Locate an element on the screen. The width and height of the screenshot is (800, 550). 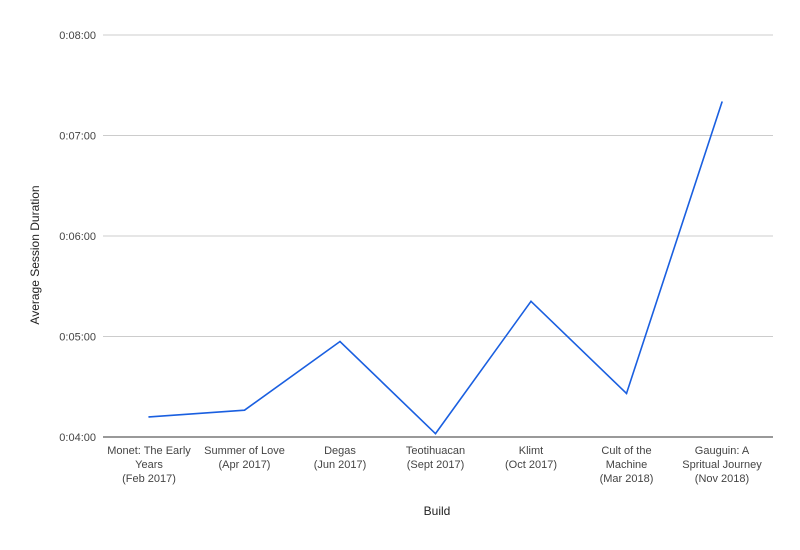
x-tick-label: Teotihuacan (Sept 2017) is located at coordinates (435, 458).